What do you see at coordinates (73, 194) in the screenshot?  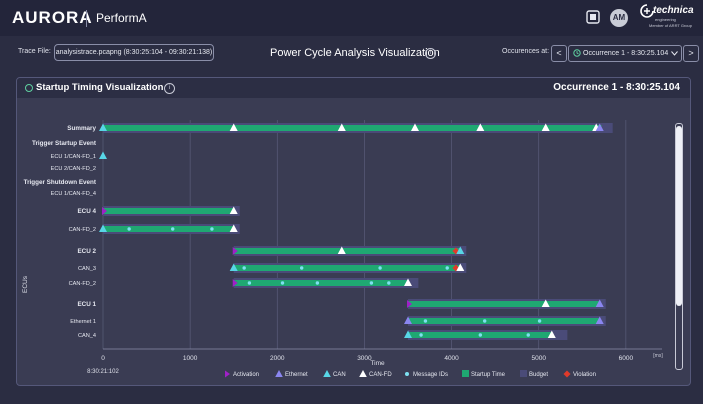 I see `row-label: ECU 1/CAN-FD_4` at bounding box center [73, 194].